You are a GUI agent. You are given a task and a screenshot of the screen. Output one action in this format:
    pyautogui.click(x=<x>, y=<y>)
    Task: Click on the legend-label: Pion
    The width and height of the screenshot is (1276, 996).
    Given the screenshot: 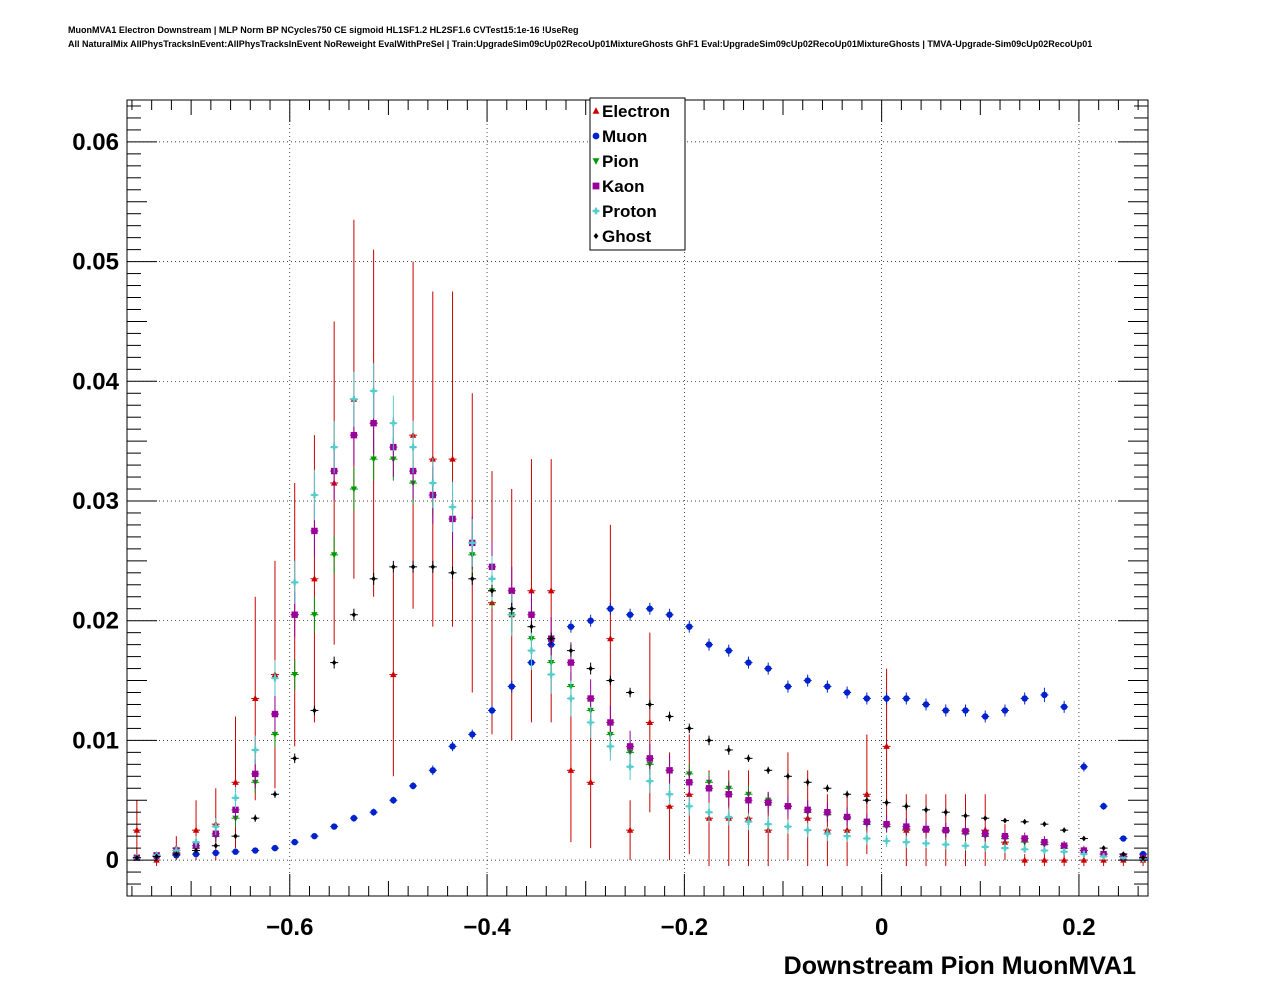 What is the action you would take?
    pyautogui.click(x=620, y=161)
    